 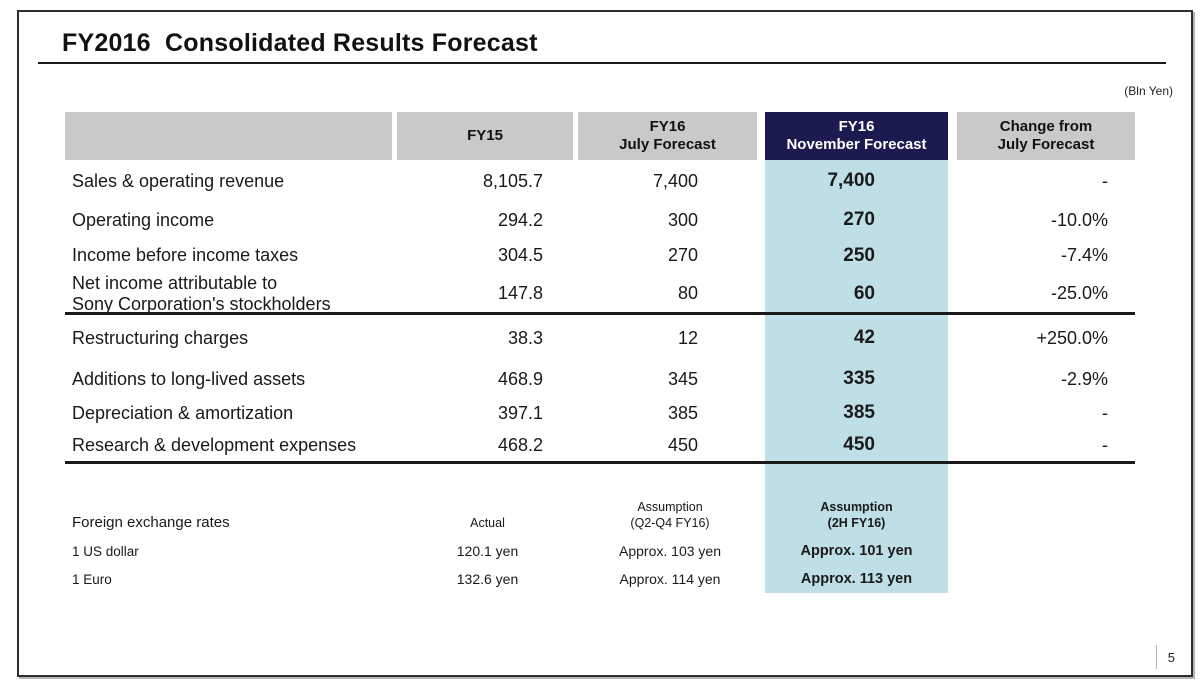 What do you see at coordinates (1084, 255) in the screenshot?
I see `change-value: -7.4%` at bounding box center [1084, 255].